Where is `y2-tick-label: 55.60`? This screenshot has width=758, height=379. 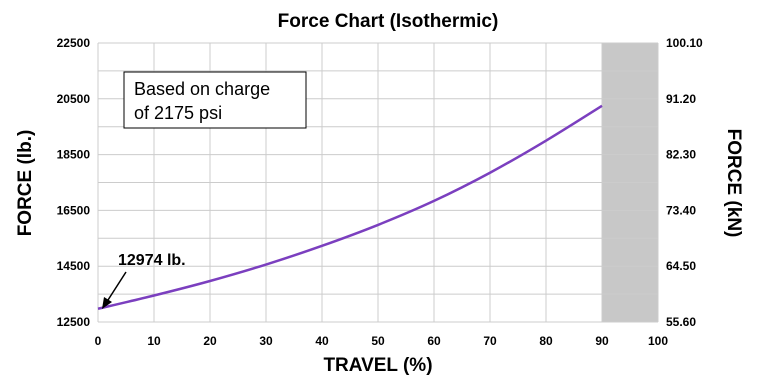
y2-tick-label: 55.60 is located at coordinates (681, 322).